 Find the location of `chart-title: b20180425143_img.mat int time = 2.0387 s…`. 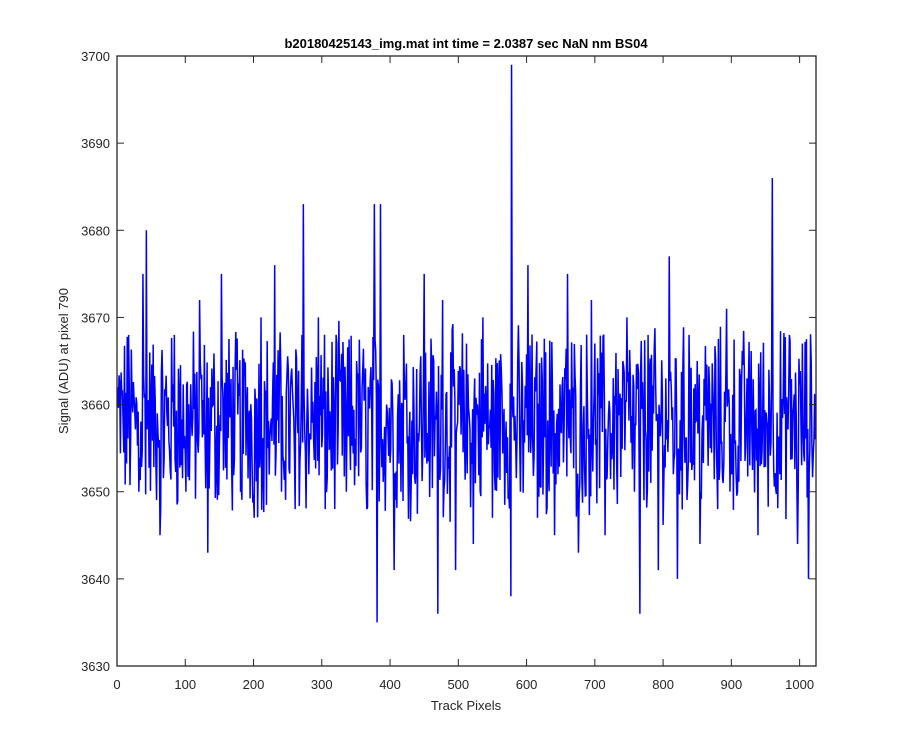

chart-title: b20180425143_img.mat int time = 2.0387 s… is located at coordinates (466, 43).